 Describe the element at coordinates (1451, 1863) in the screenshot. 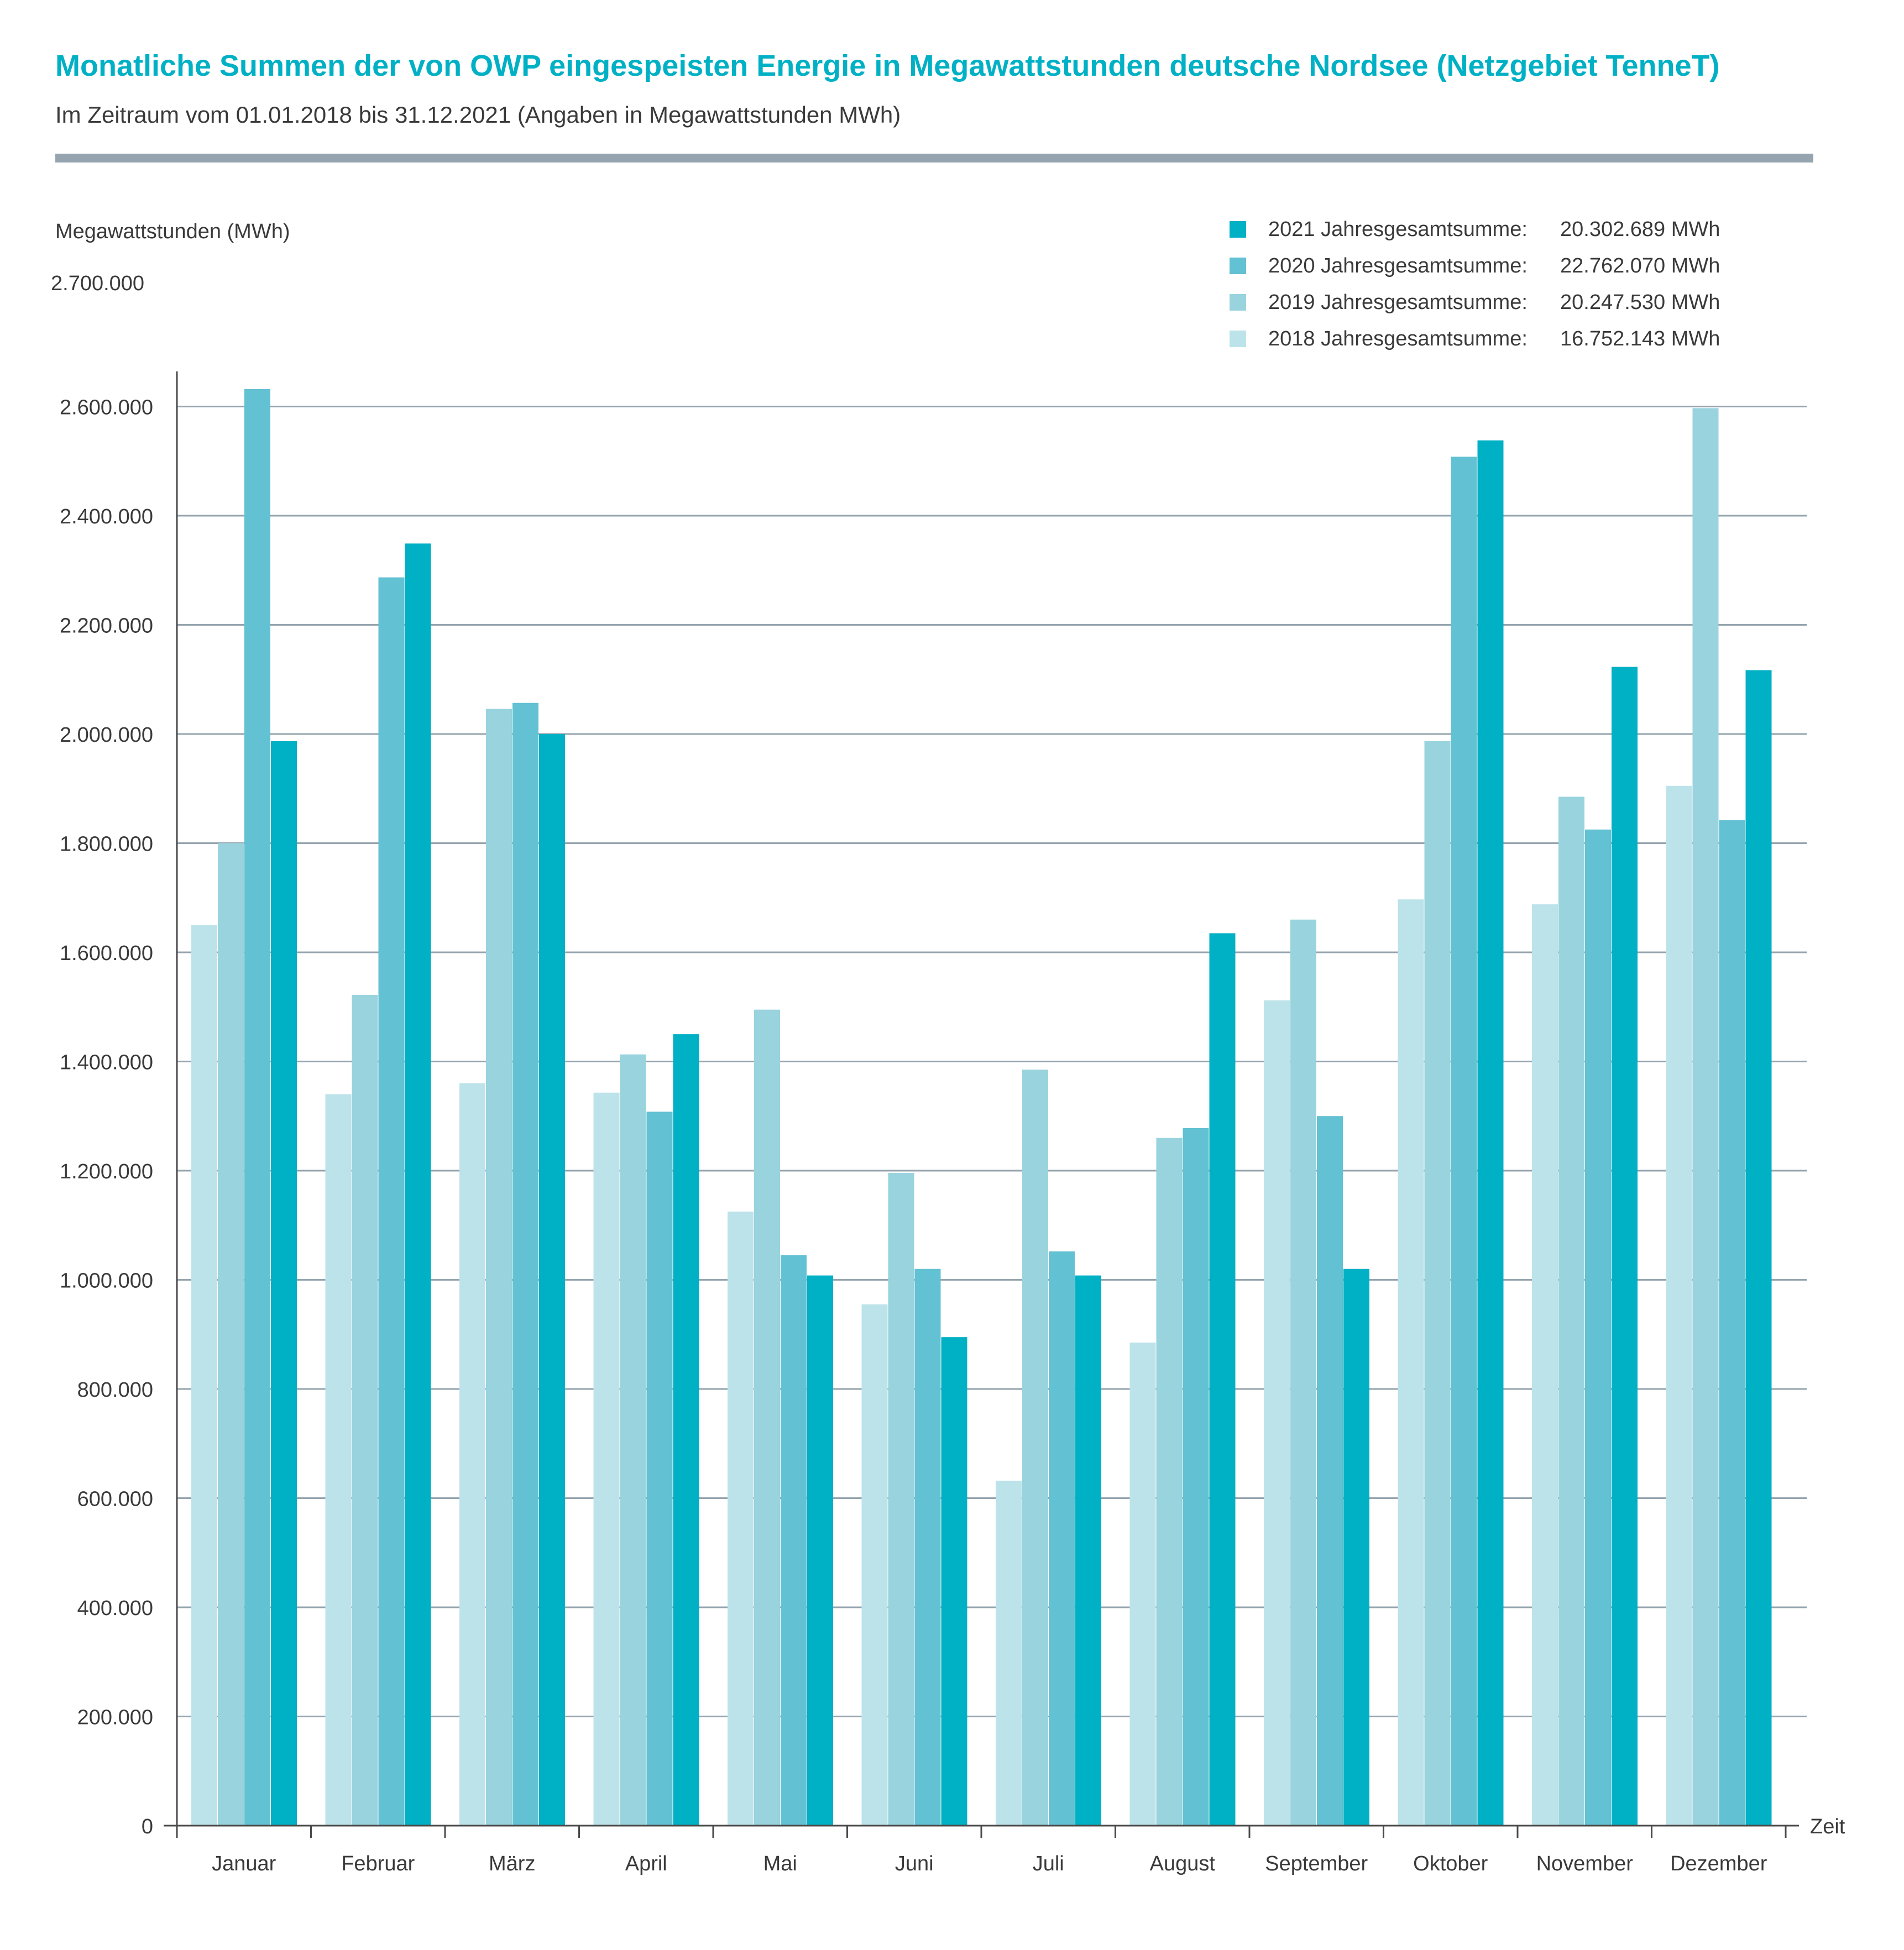

I see `x-tick-label-10: Oktober` at that location.